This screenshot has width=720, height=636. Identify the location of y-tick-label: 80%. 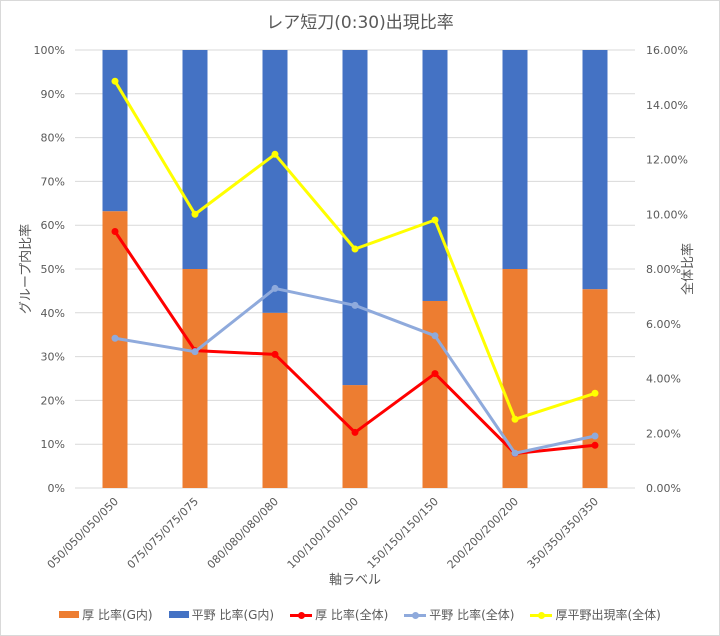
(53, 138).